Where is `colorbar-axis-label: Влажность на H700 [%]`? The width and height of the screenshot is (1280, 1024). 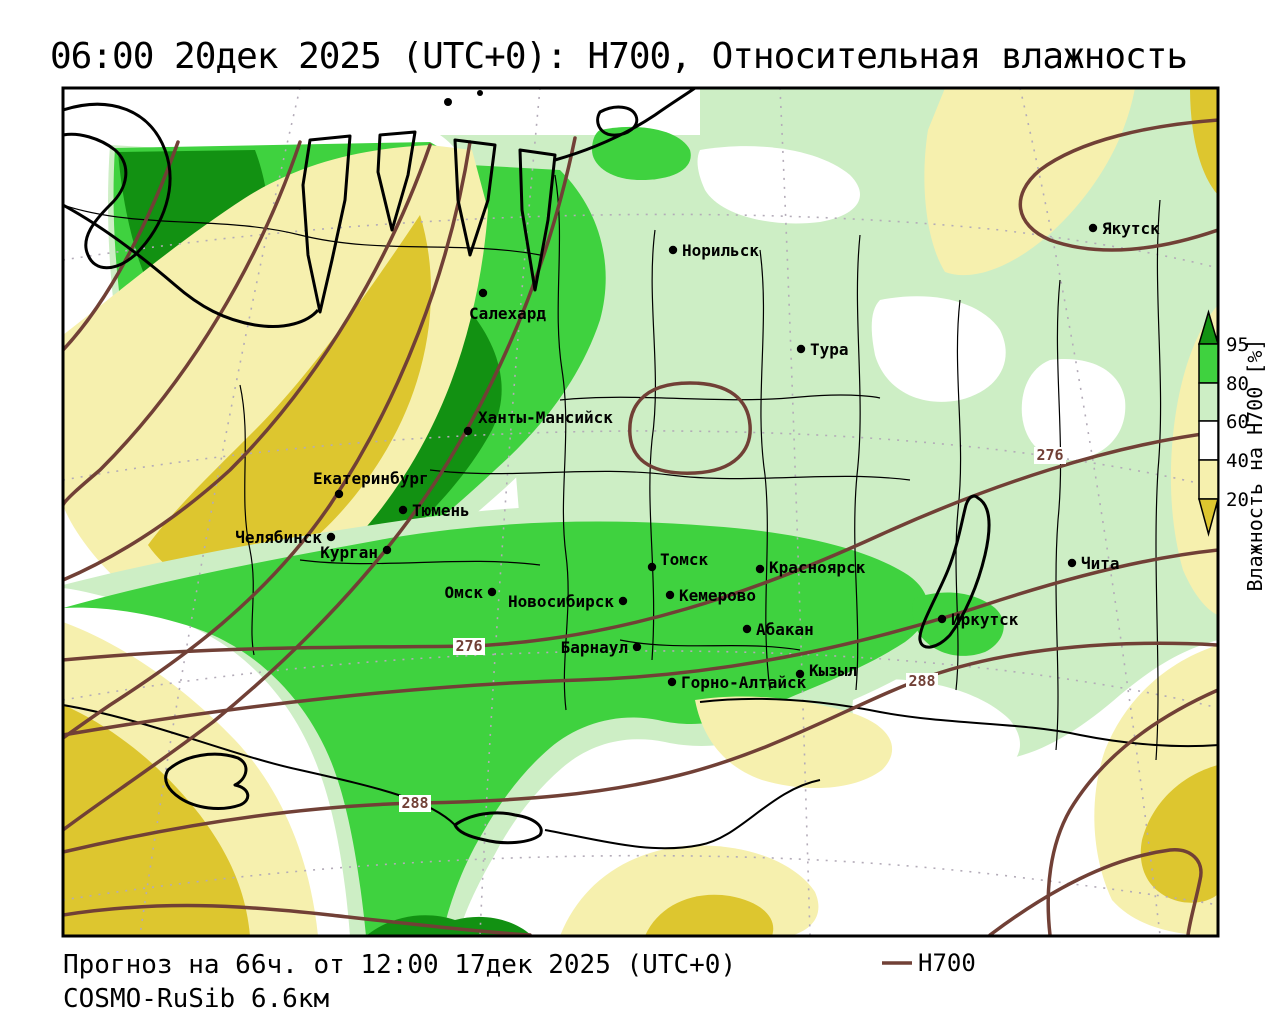 colorbar-axis-label: Влажность на H700 [%] is located at coordinates (1255, 465).